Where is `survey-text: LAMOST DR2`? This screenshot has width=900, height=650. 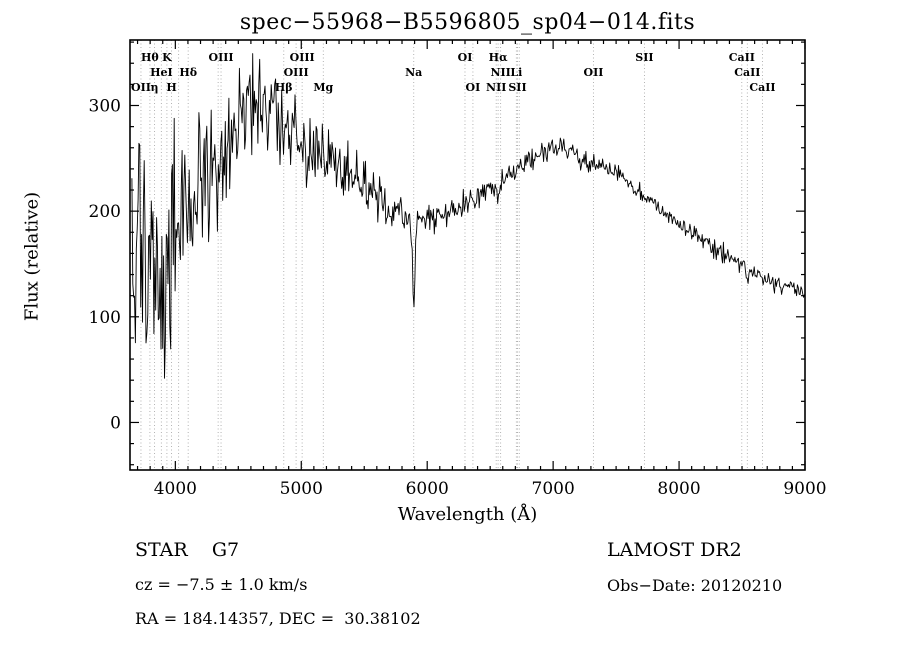 survey-text: LAMOST DR2 is located at coordinates (674, 550).